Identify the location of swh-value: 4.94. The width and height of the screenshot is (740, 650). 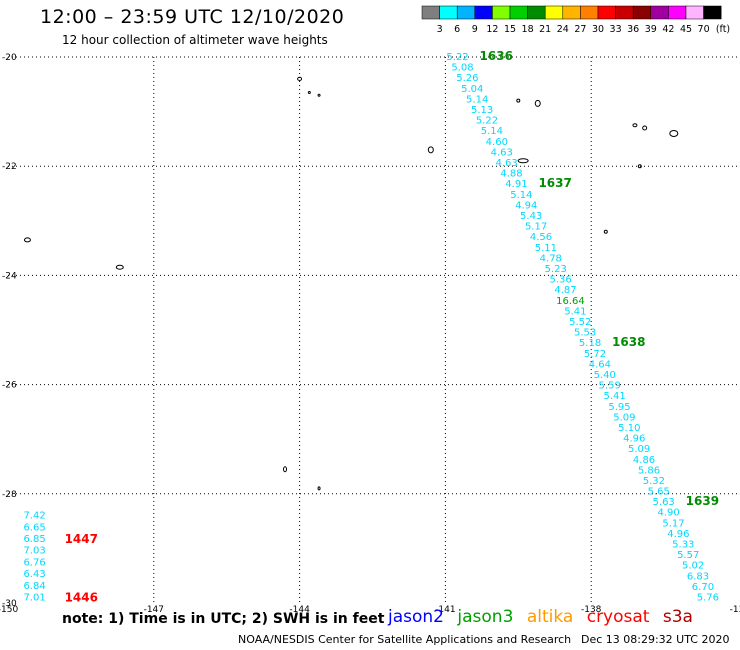
(526, 205).